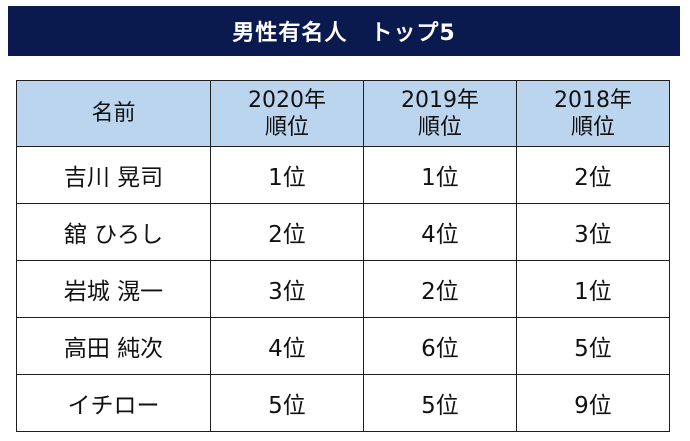 The image size is (690, 441). What do you see at coordinates (113, 403) in the screenshot?
I see `cell-name: イチロー` at bounding box center [113, 403].